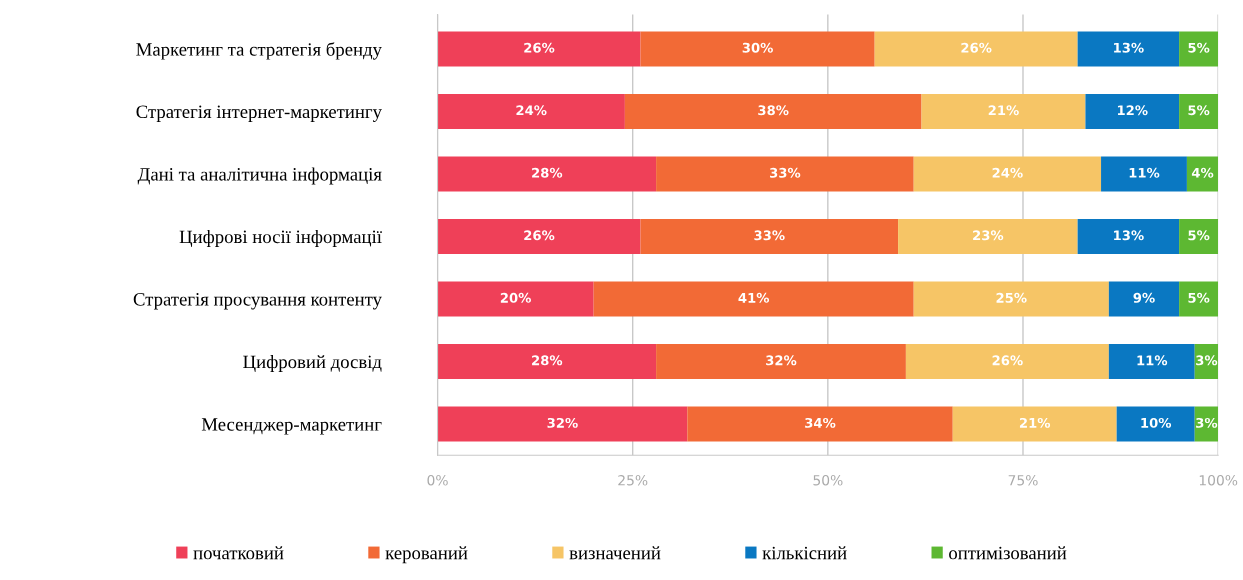 The image size is (1243, 580). I want to click on data-label: 4%, so click(1202, 172).